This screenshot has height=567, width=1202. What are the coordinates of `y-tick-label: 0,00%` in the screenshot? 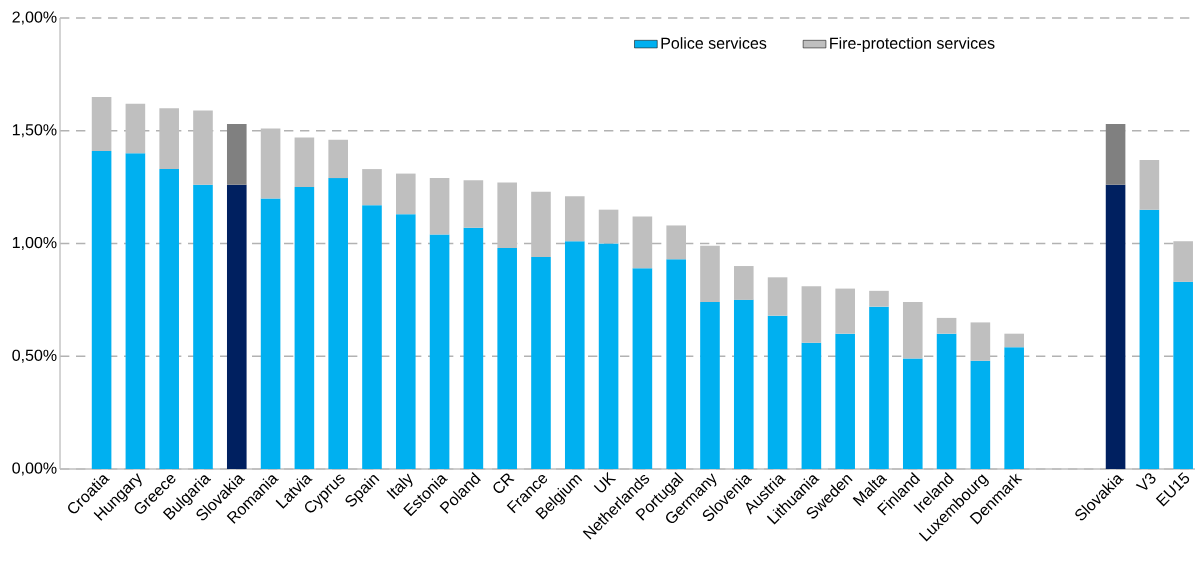 It's located at (34, 469).